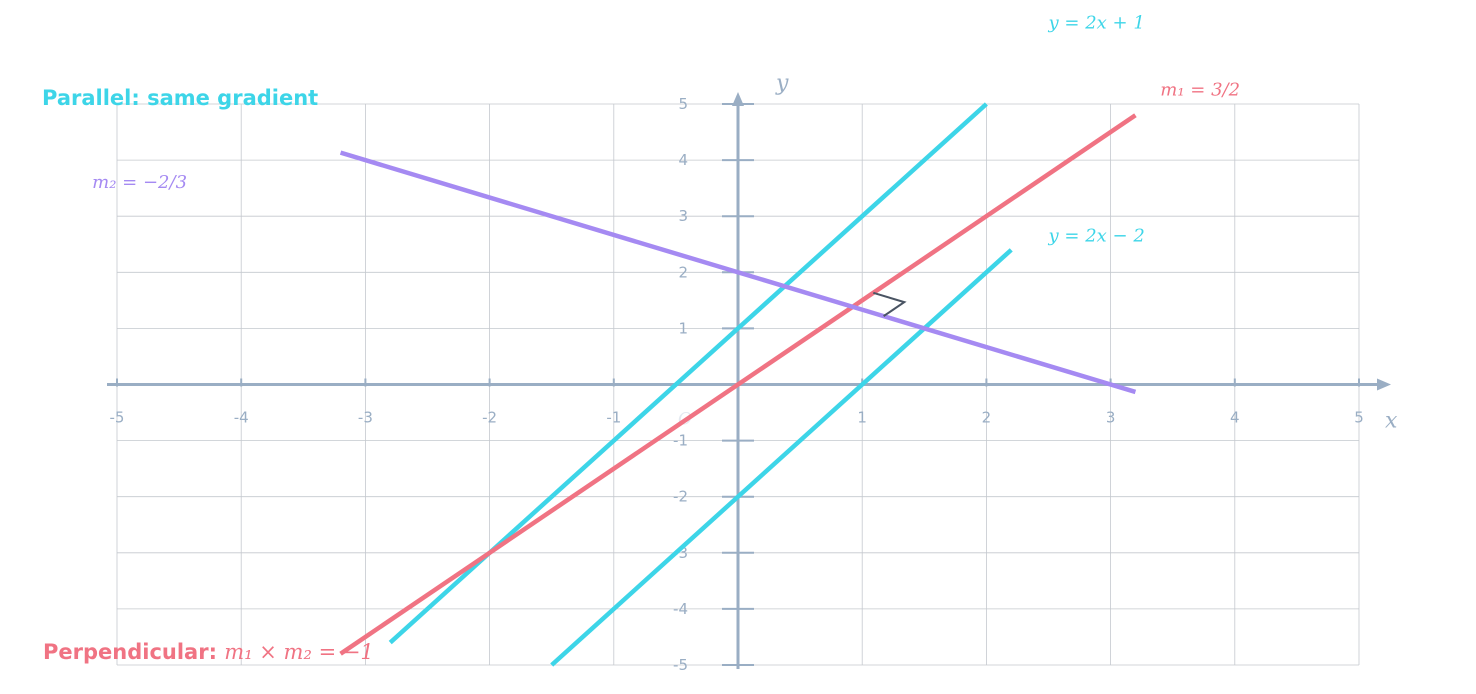  I want to click on x-tick-label: 4, so click(1235, 418).